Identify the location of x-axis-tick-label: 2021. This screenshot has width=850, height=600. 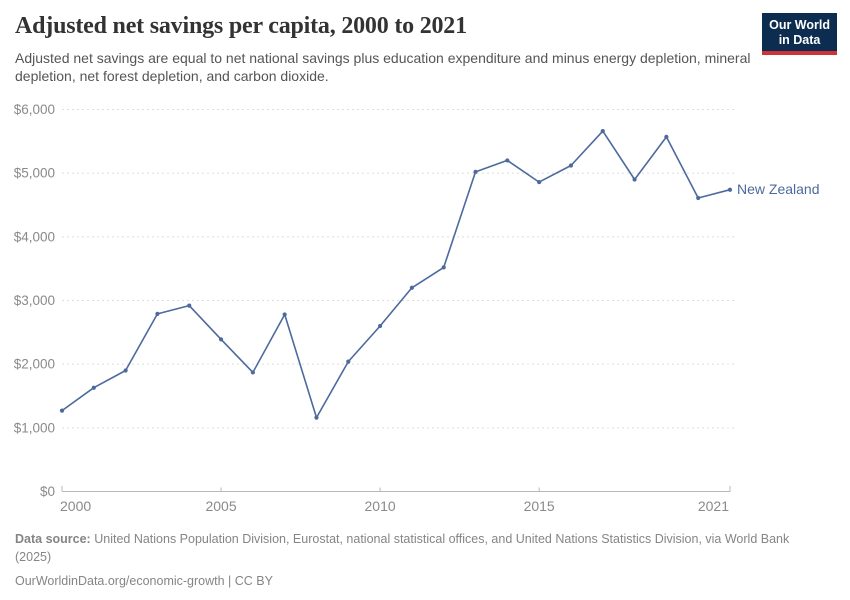
(713, 506).